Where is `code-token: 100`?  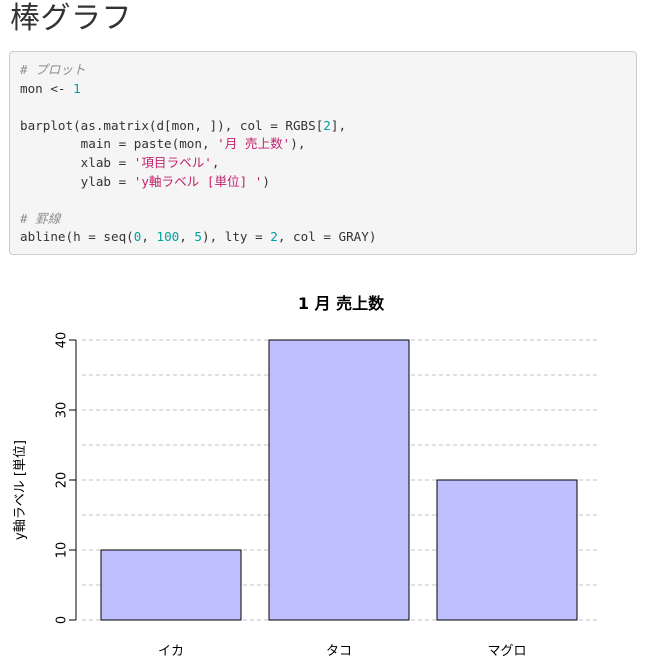
code-token: 100 is located at coordinates (168, 237).